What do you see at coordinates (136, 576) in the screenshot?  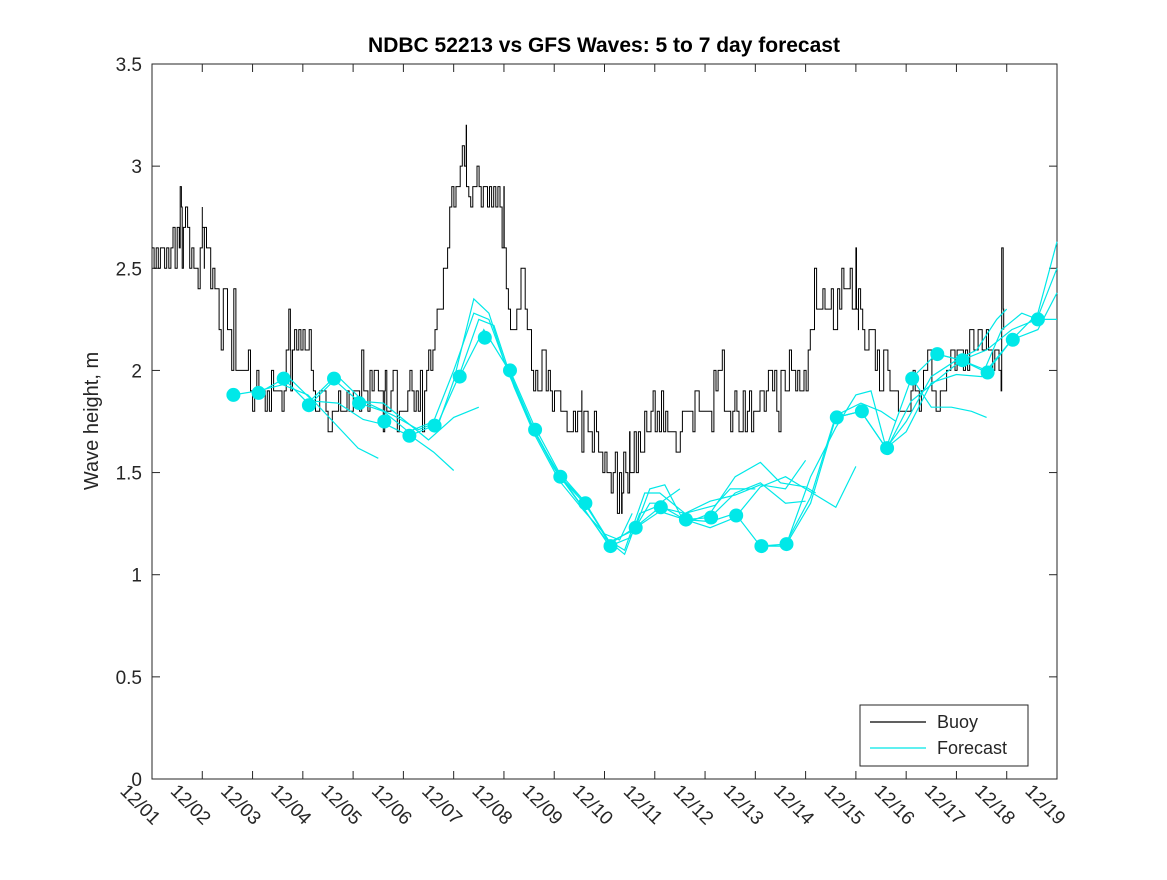 I see `y-tick-label: 1` at bounding box center [136, 576].